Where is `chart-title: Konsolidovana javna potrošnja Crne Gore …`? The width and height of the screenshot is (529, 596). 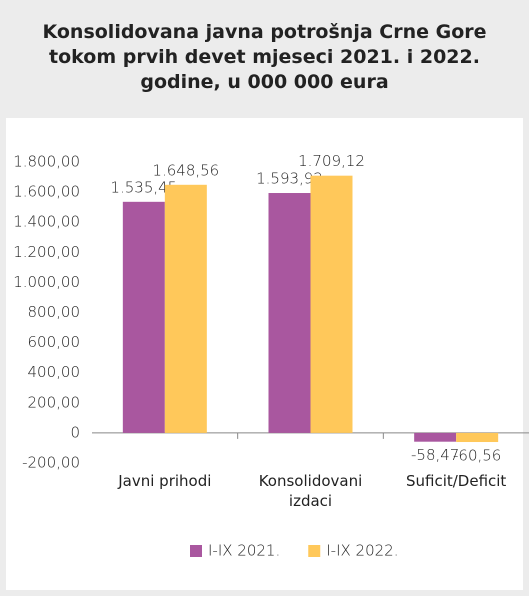 chart-title: Konsolidovana javna potrošnja Crne Gore … is located at coordinates (264, 57).